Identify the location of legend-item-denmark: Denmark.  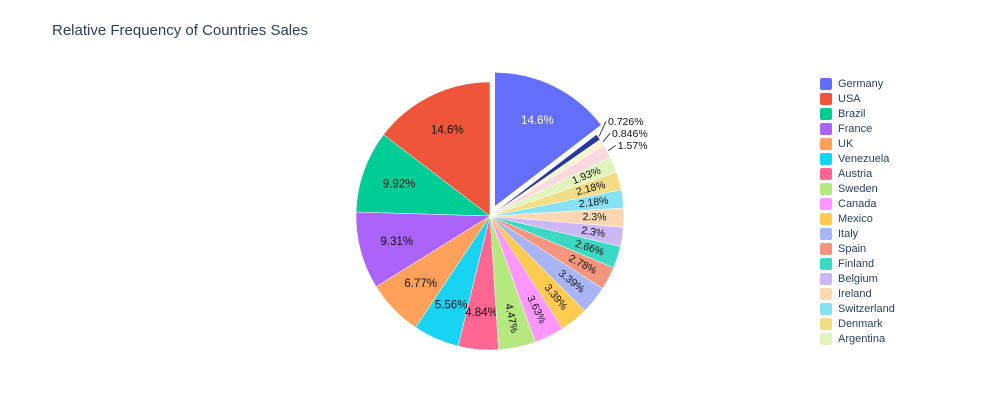
(857, 323).